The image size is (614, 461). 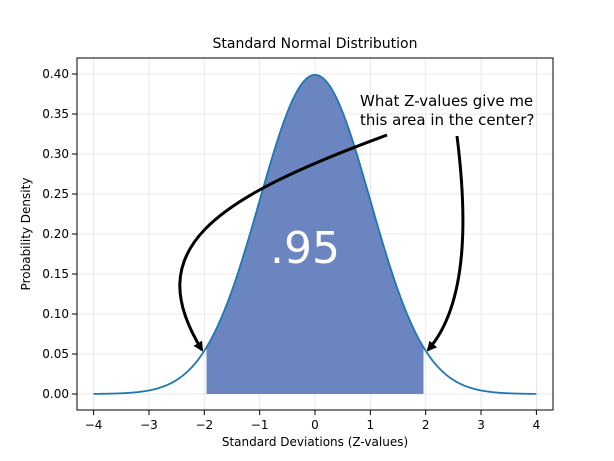 I want to click on area-label: .95, so click(x=305, y=248).